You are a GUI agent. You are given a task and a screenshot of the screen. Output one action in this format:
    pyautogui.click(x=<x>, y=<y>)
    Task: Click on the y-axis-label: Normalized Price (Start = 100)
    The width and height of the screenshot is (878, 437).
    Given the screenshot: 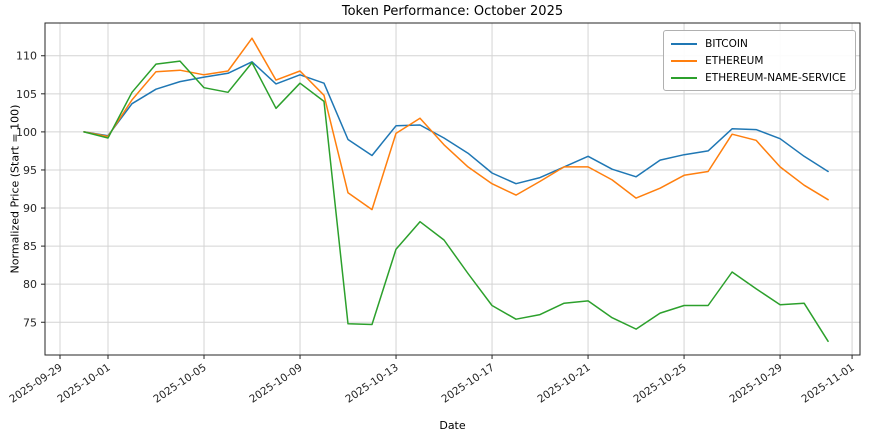 What is the action you would take?
    pyautogui.click(x=15, y=189)
    